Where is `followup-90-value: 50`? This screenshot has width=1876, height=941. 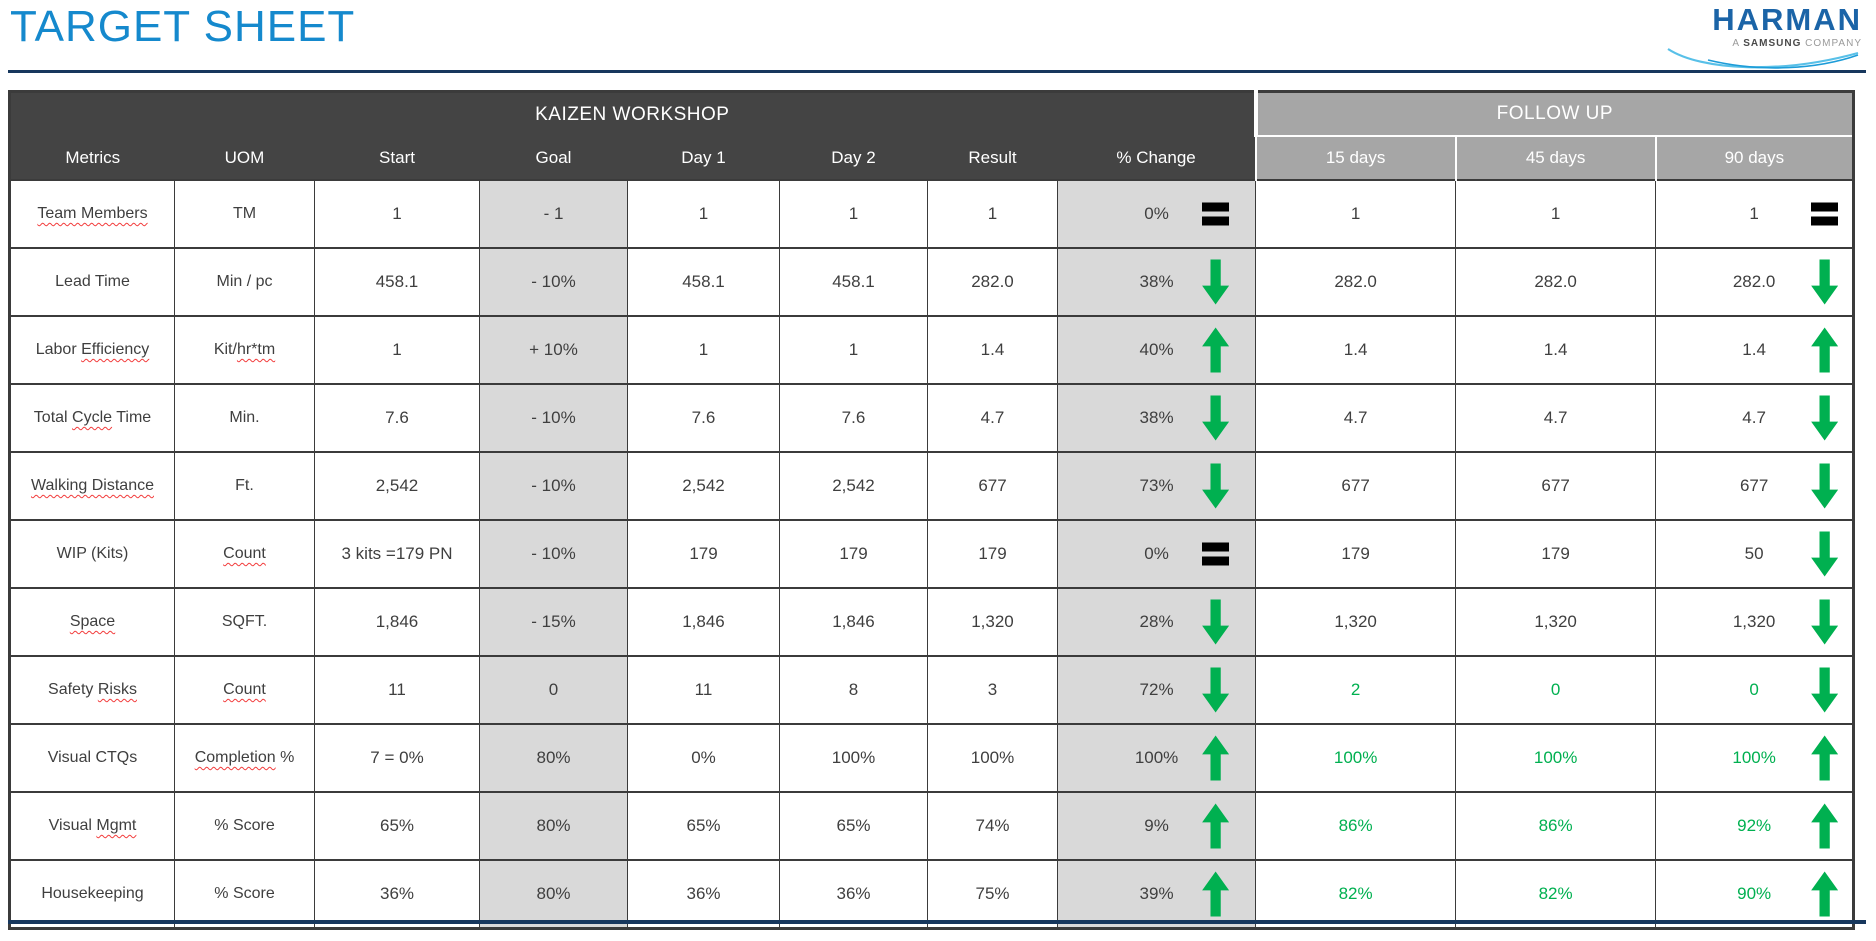 followup-90-value: 50 is located at coordinates (1754, 553).